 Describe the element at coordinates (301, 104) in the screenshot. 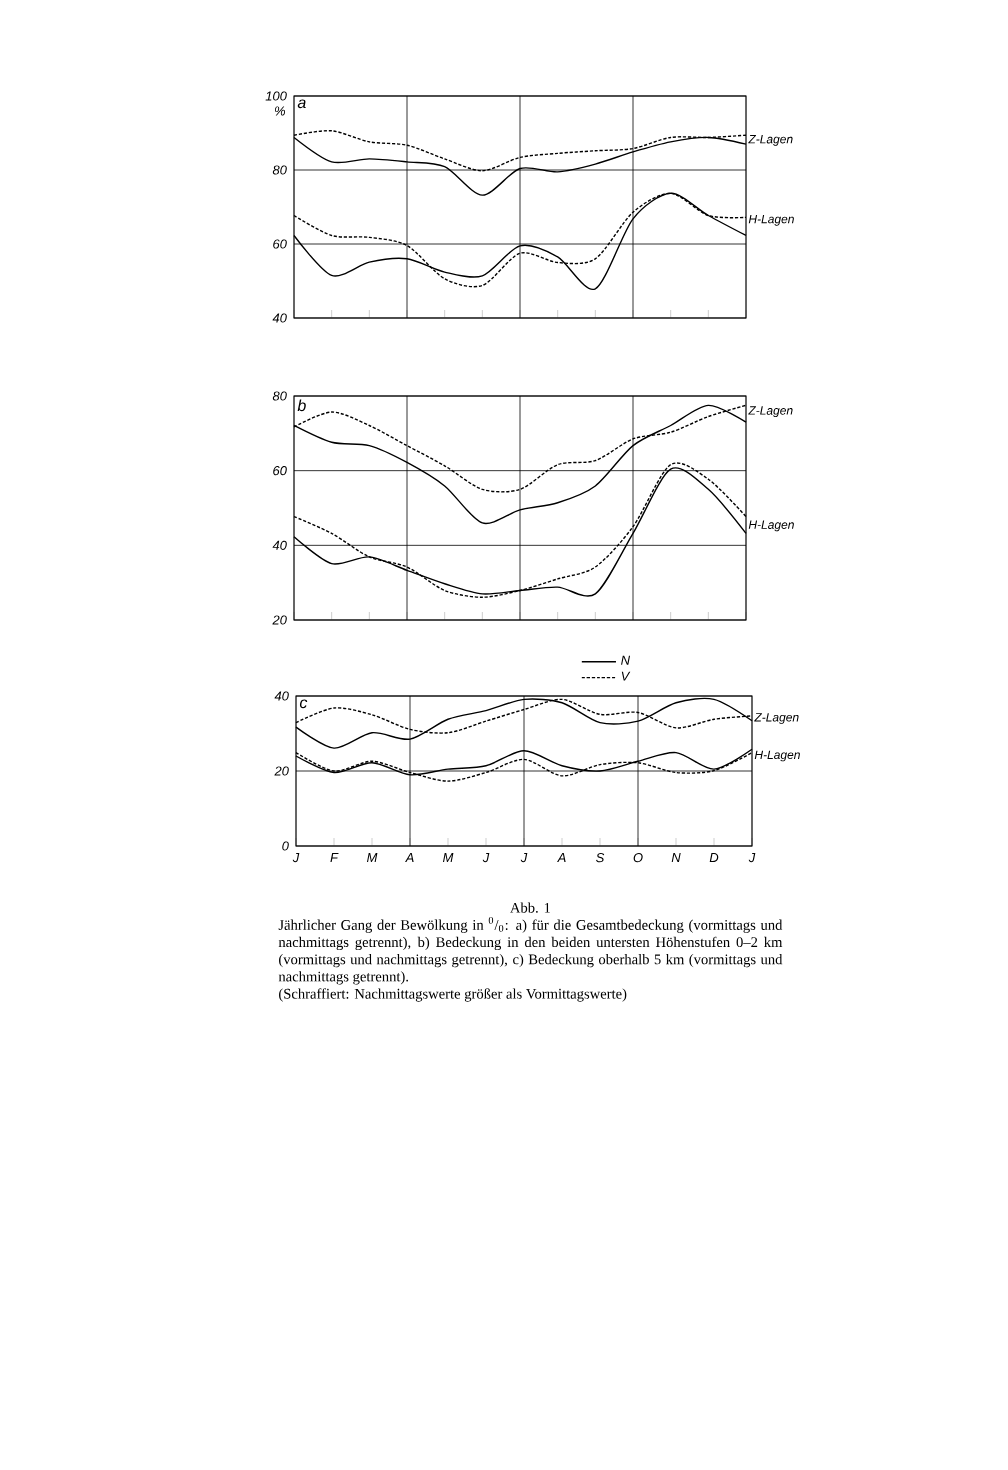

I see `chart-title: a` at that location.